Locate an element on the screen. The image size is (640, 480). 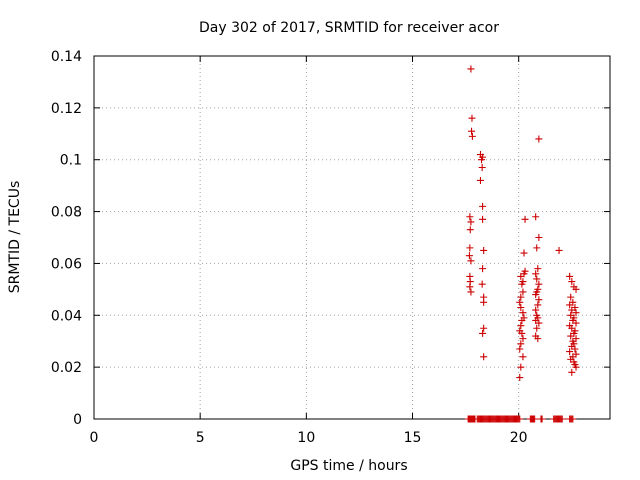
x-tick-label: 5 is located at coordinates (200, 438).